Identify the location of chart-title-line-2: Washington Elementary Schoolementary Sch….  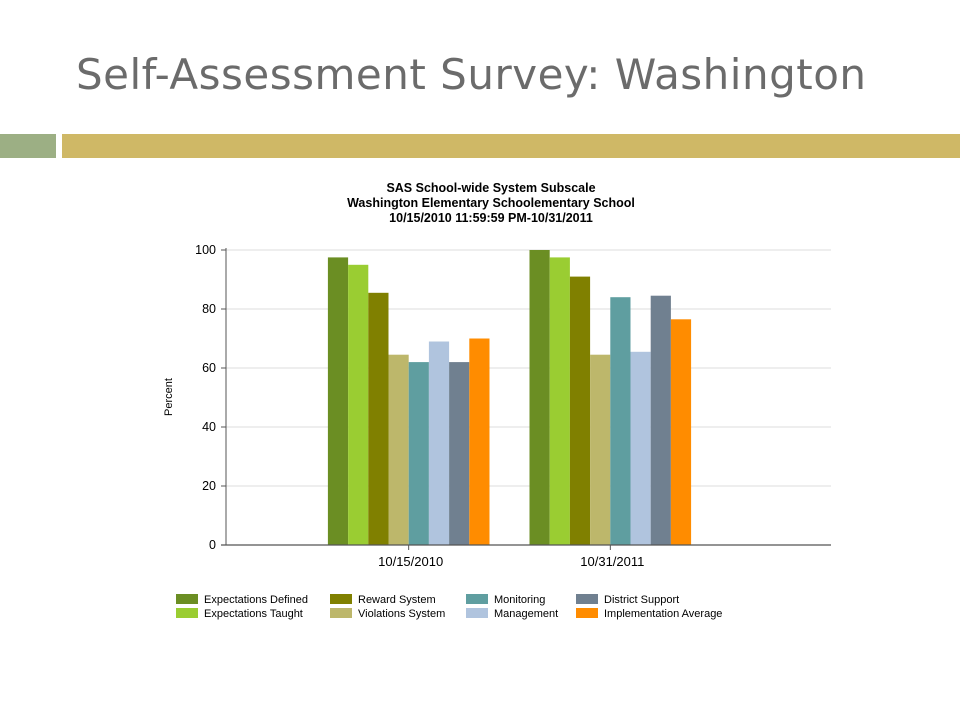
(491, 203).